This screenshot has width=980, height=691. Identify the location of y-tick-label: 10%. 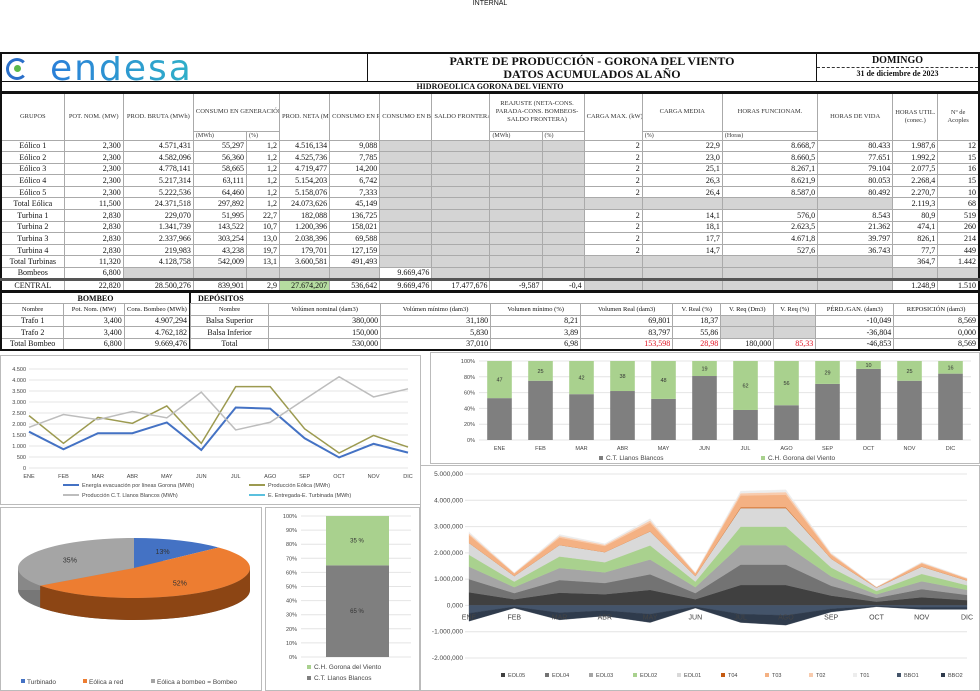
(291, 644).